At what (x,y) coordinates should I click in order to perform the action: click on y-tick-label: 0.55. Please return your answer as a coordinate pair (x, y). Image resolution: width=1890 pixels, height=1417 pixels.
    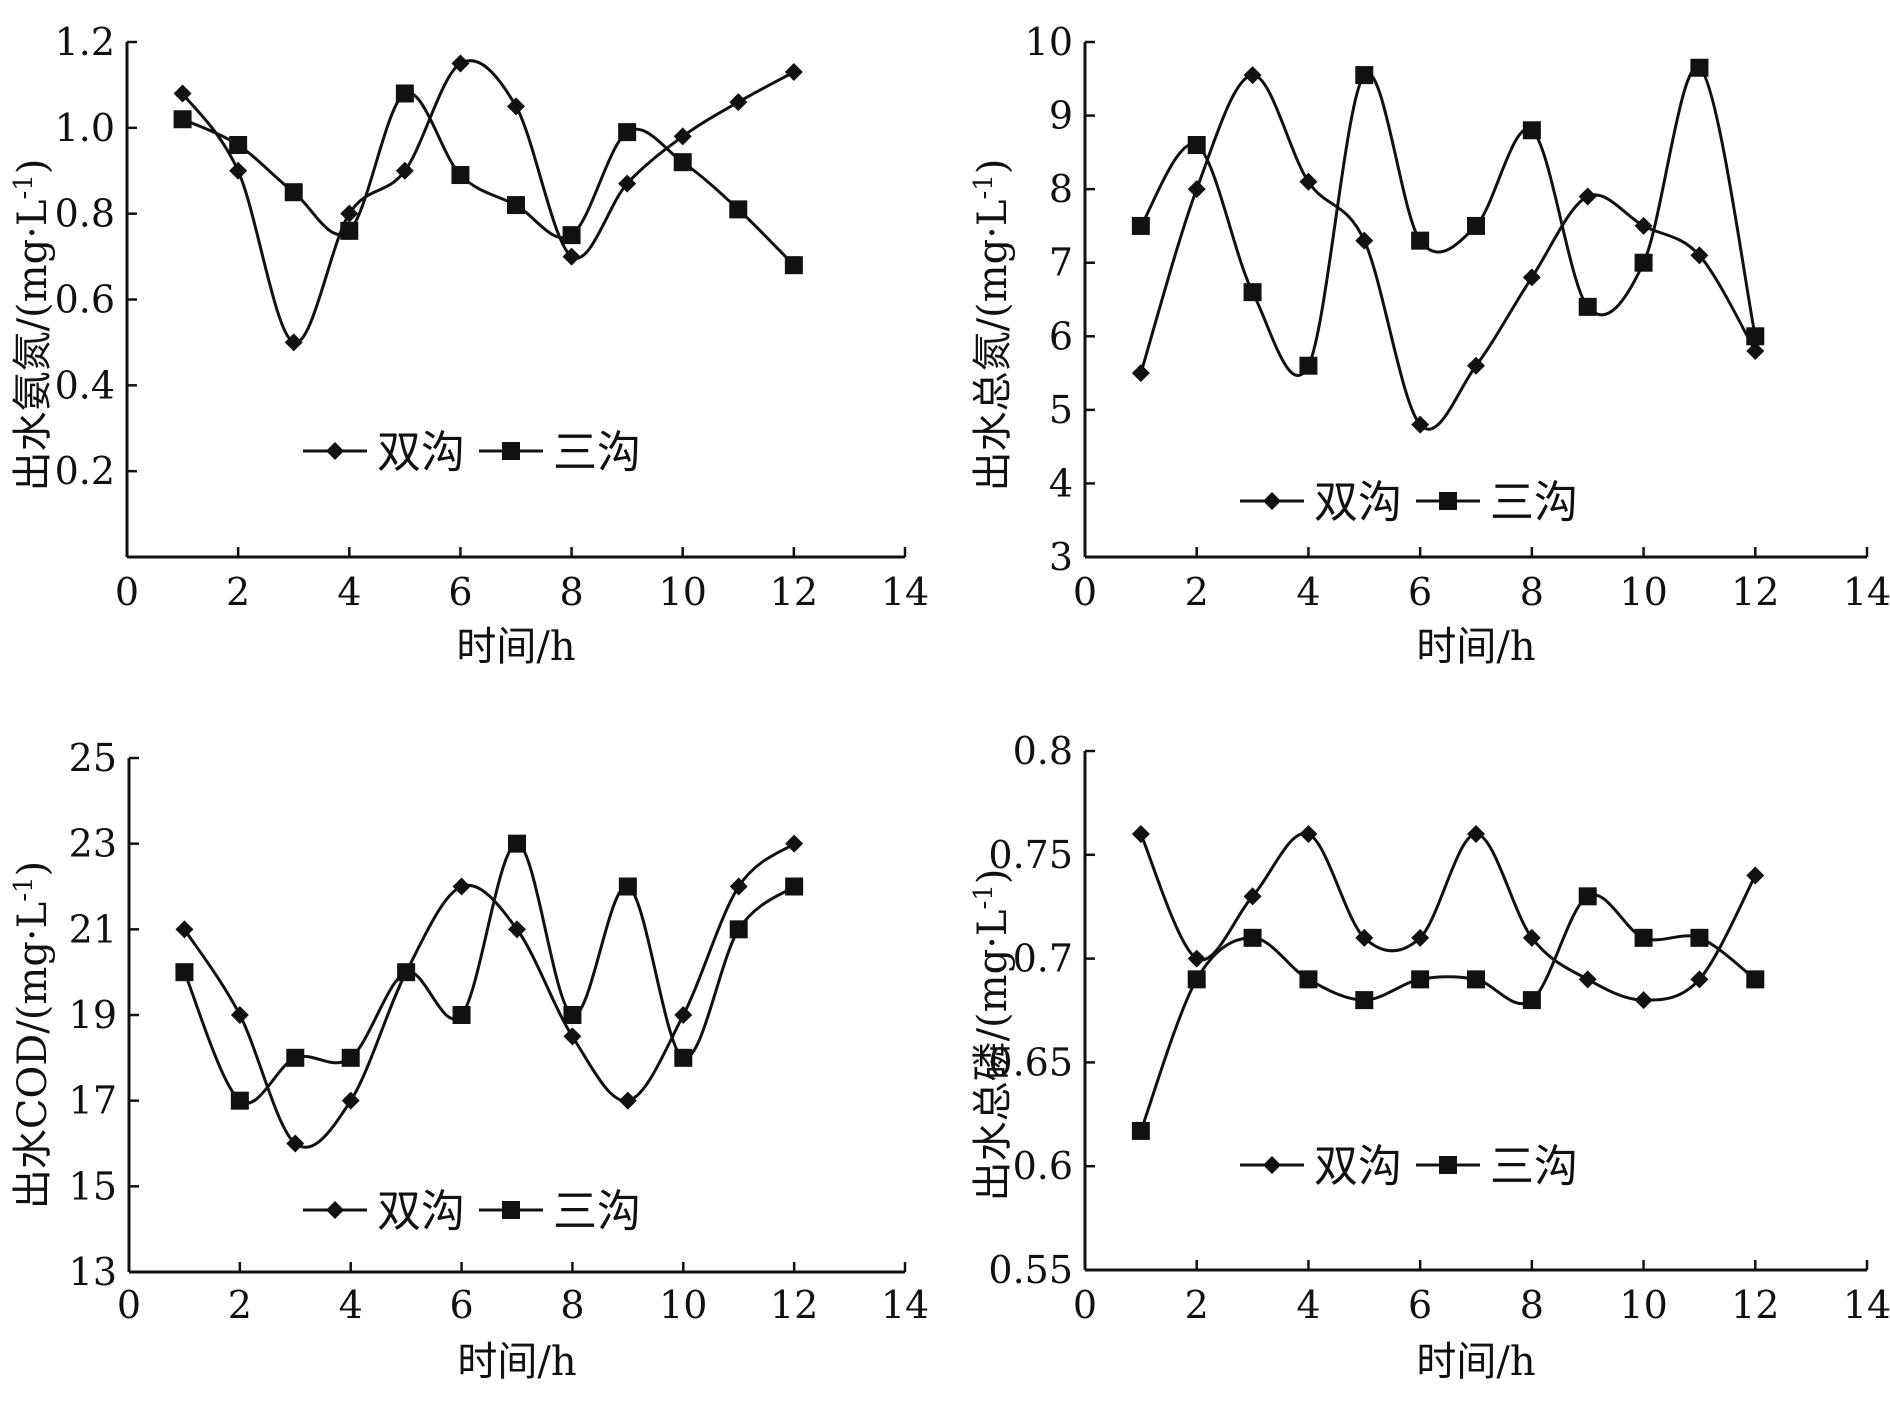
    Looking at the image, I should click on (1030, 1270).